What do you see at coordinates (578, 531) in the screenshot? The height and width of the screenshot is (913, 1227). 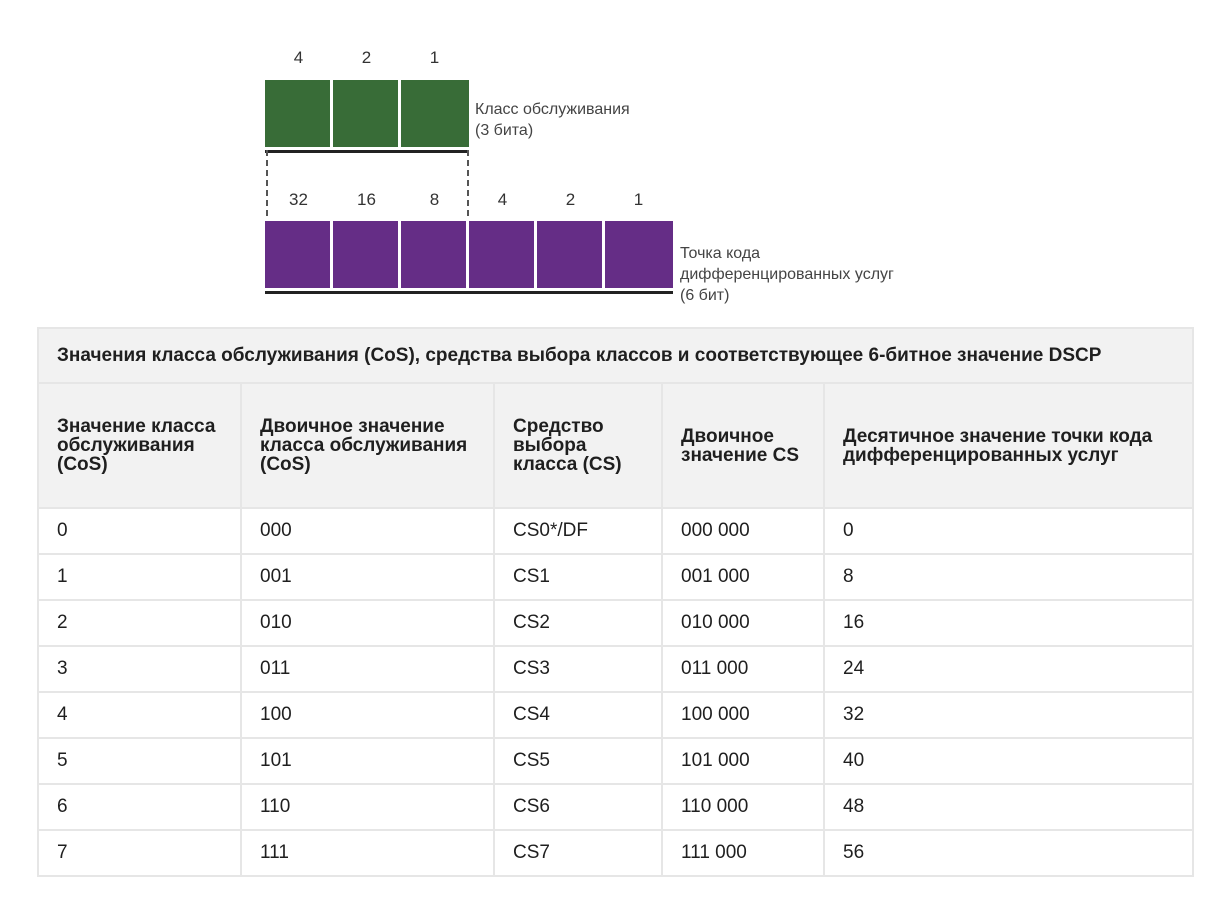 I see `class-selector-cell: CS0*/DF` at bounding box center [578, 531].